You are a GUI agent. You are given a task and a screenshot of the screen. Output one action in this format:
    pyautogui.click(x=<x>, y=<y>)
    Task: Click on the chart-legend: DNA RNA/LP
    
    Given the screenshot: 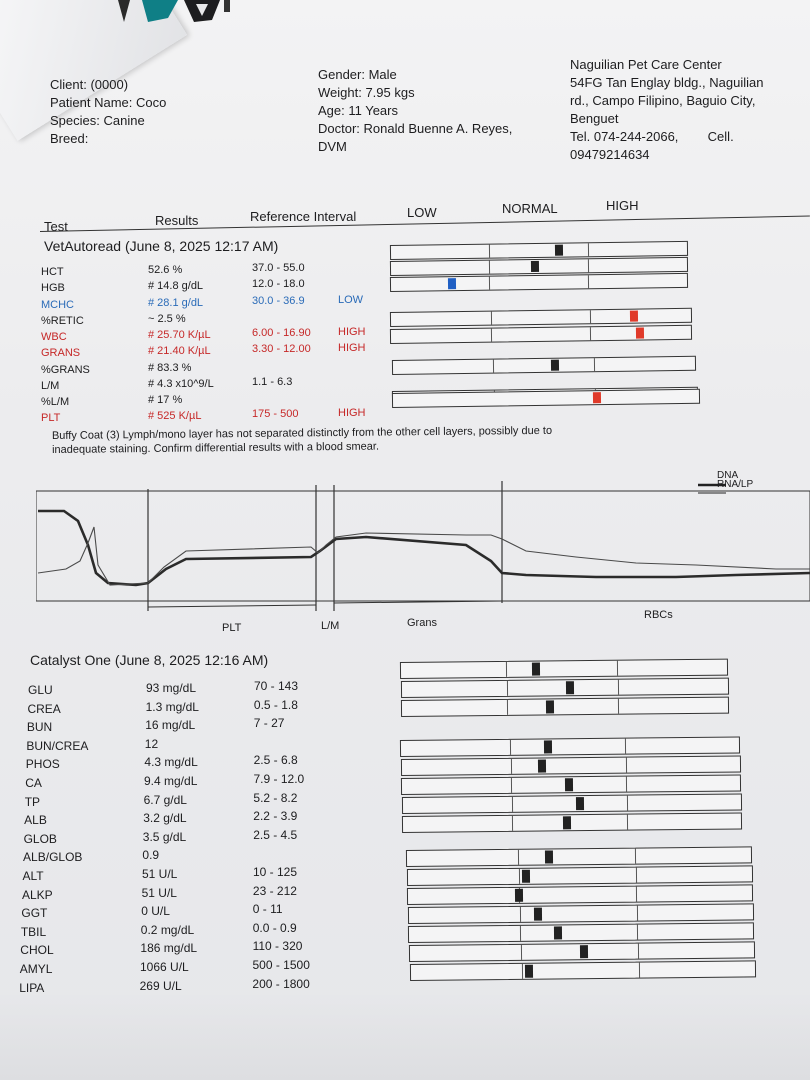 What is the action you would take?
    pyautogui.click(x=735, y=480)
    